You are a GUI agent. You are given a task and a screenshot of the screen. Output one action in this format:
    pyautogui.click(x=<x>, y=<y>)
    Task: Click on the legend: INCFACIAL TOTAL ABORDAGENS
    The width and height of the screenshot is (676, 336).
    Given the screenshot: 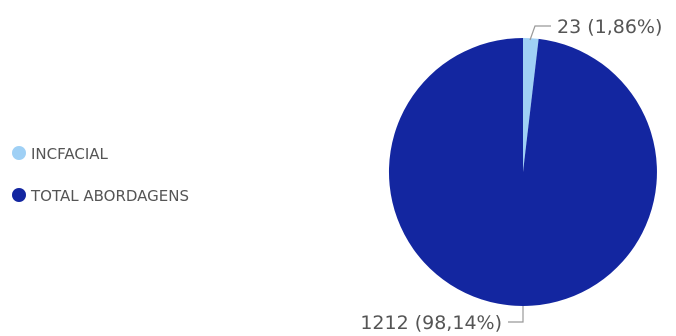 What is the action you would take?
    pyautogui.click(x=100, y=175)
    